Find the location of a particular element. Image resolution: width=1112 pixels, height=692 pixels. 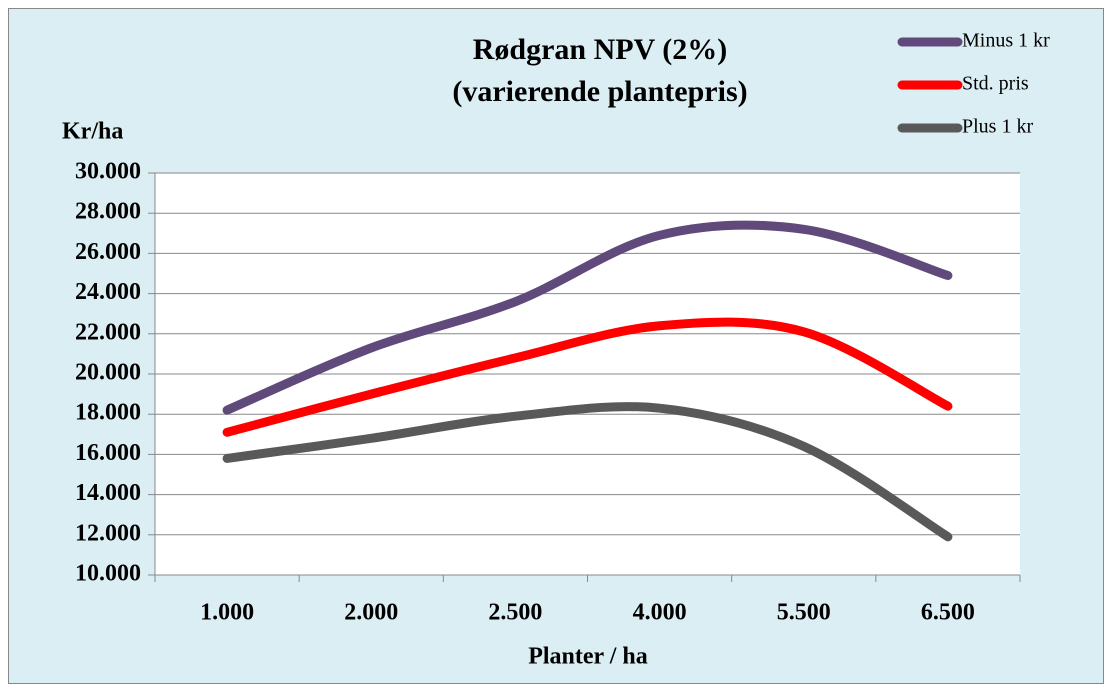

y-tick-label: 10.000 is located at coordinates (108, 574).